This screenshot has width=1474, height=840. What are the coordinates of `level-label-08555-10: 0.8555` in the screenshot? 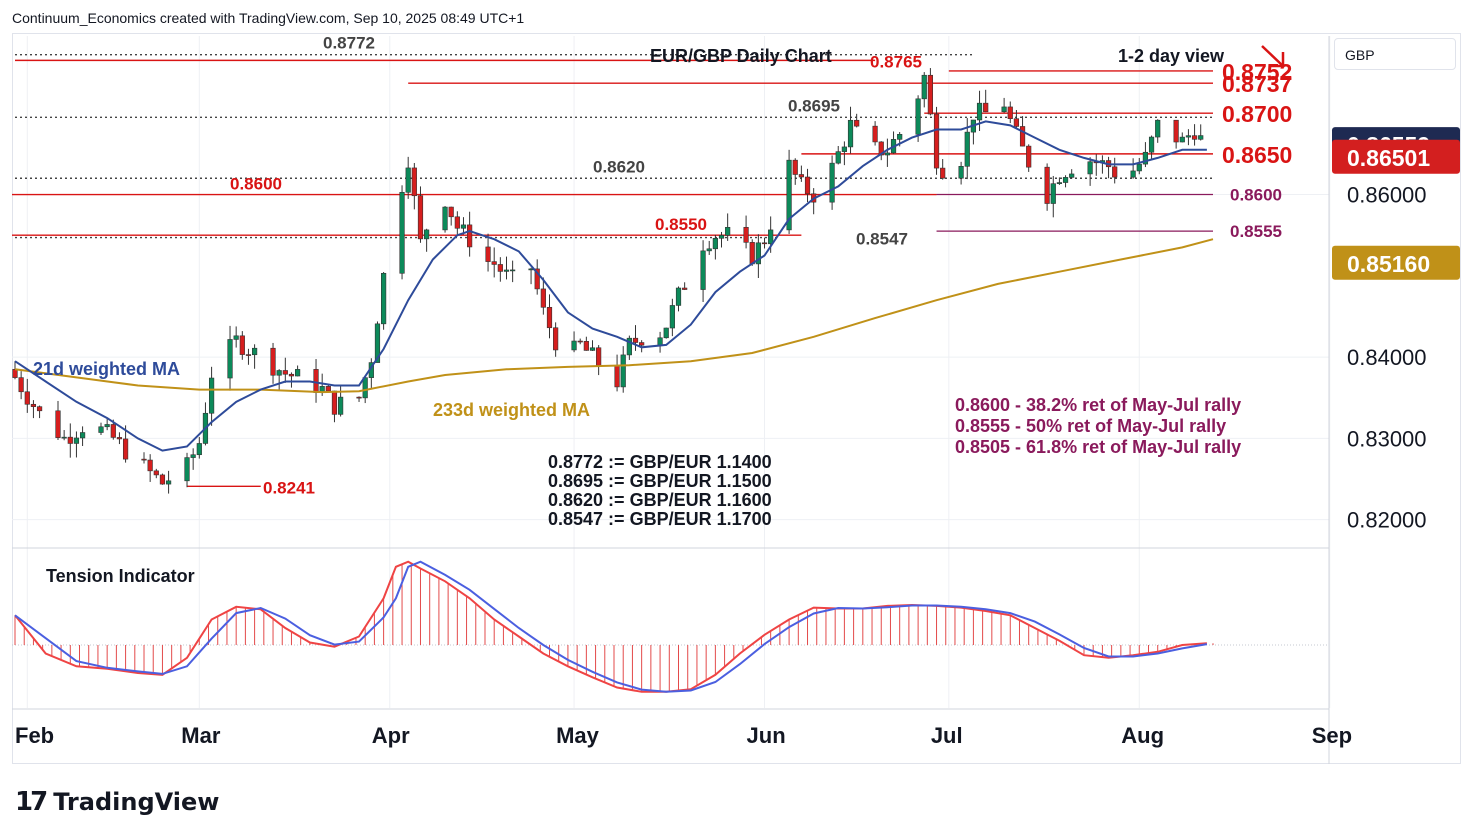 It's located at (1256, 231).